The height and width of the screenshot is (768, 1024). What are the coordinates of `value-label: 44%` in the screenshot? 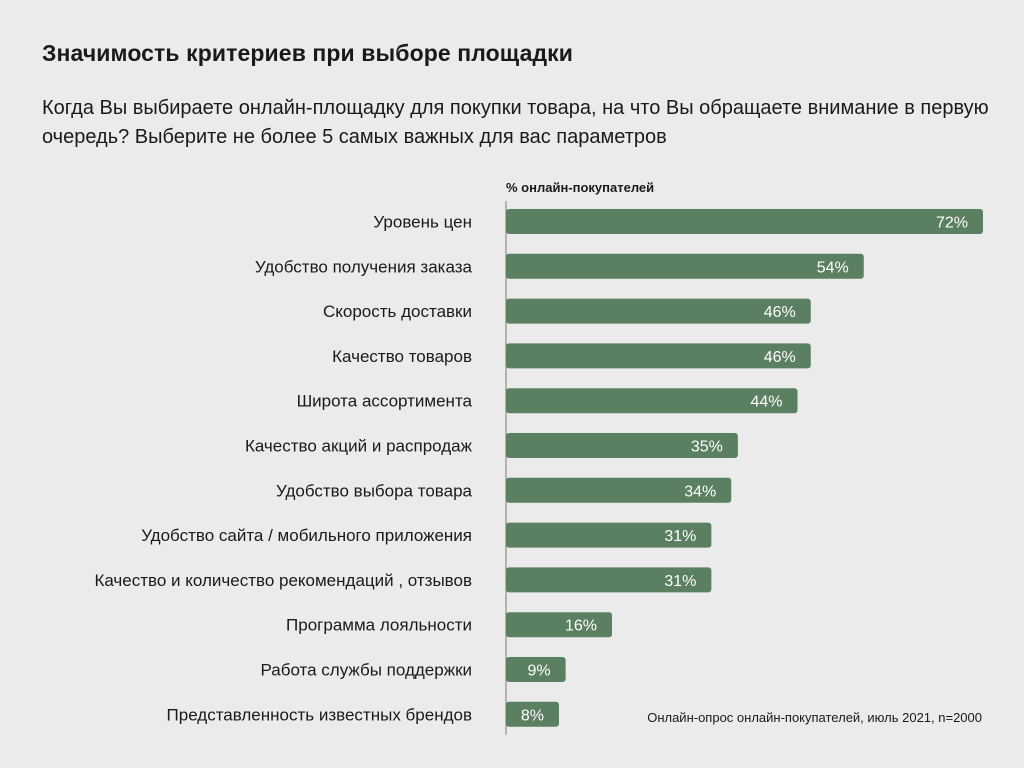 It's located at (766, 402).